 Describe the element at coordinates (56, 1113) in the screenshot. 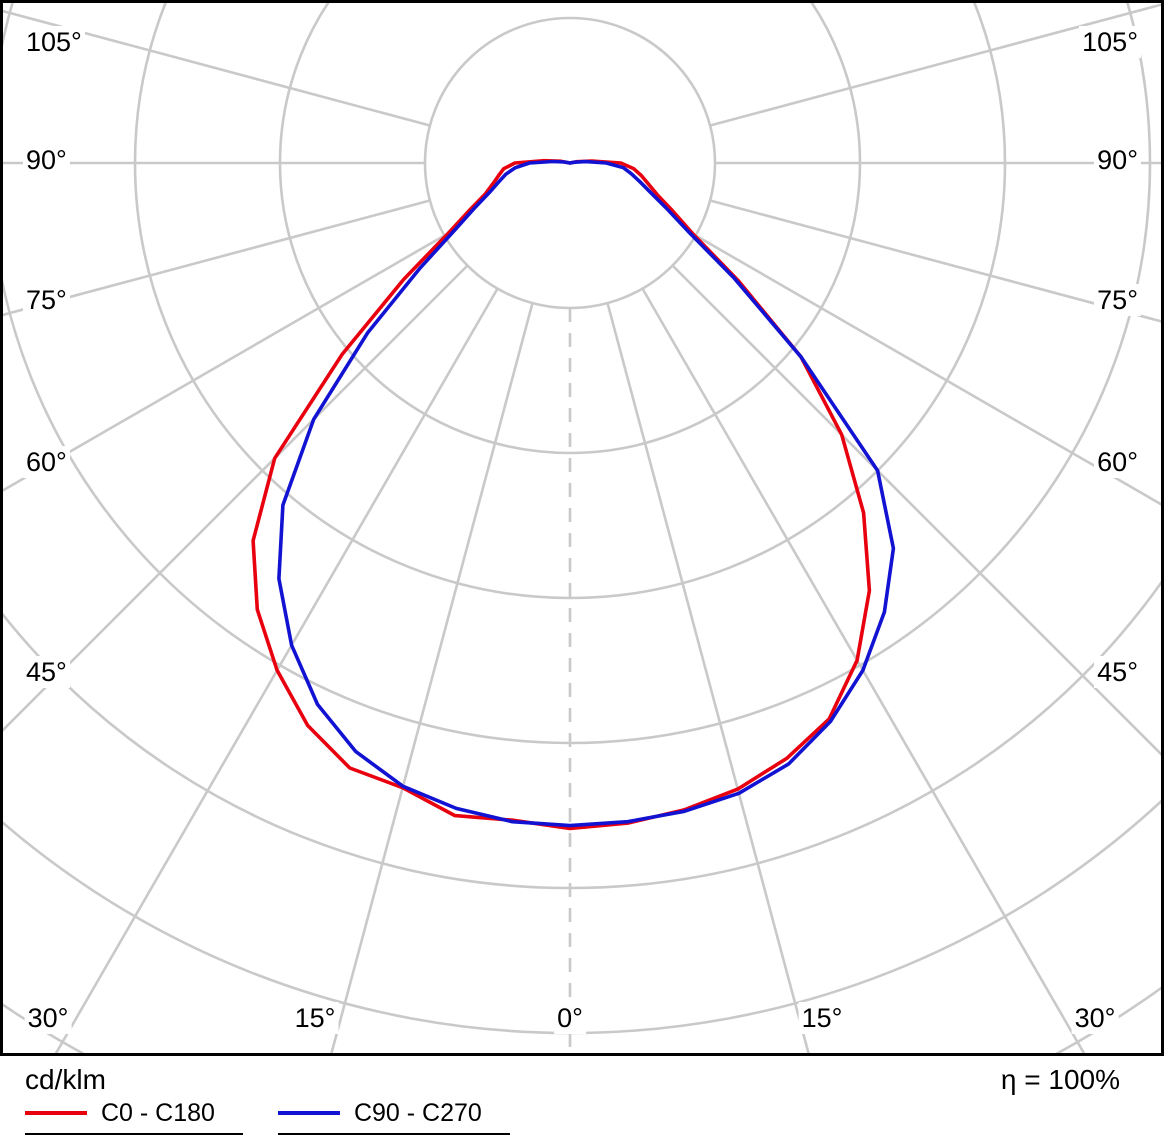

I see `c0-c180-line-swatch` at that location.